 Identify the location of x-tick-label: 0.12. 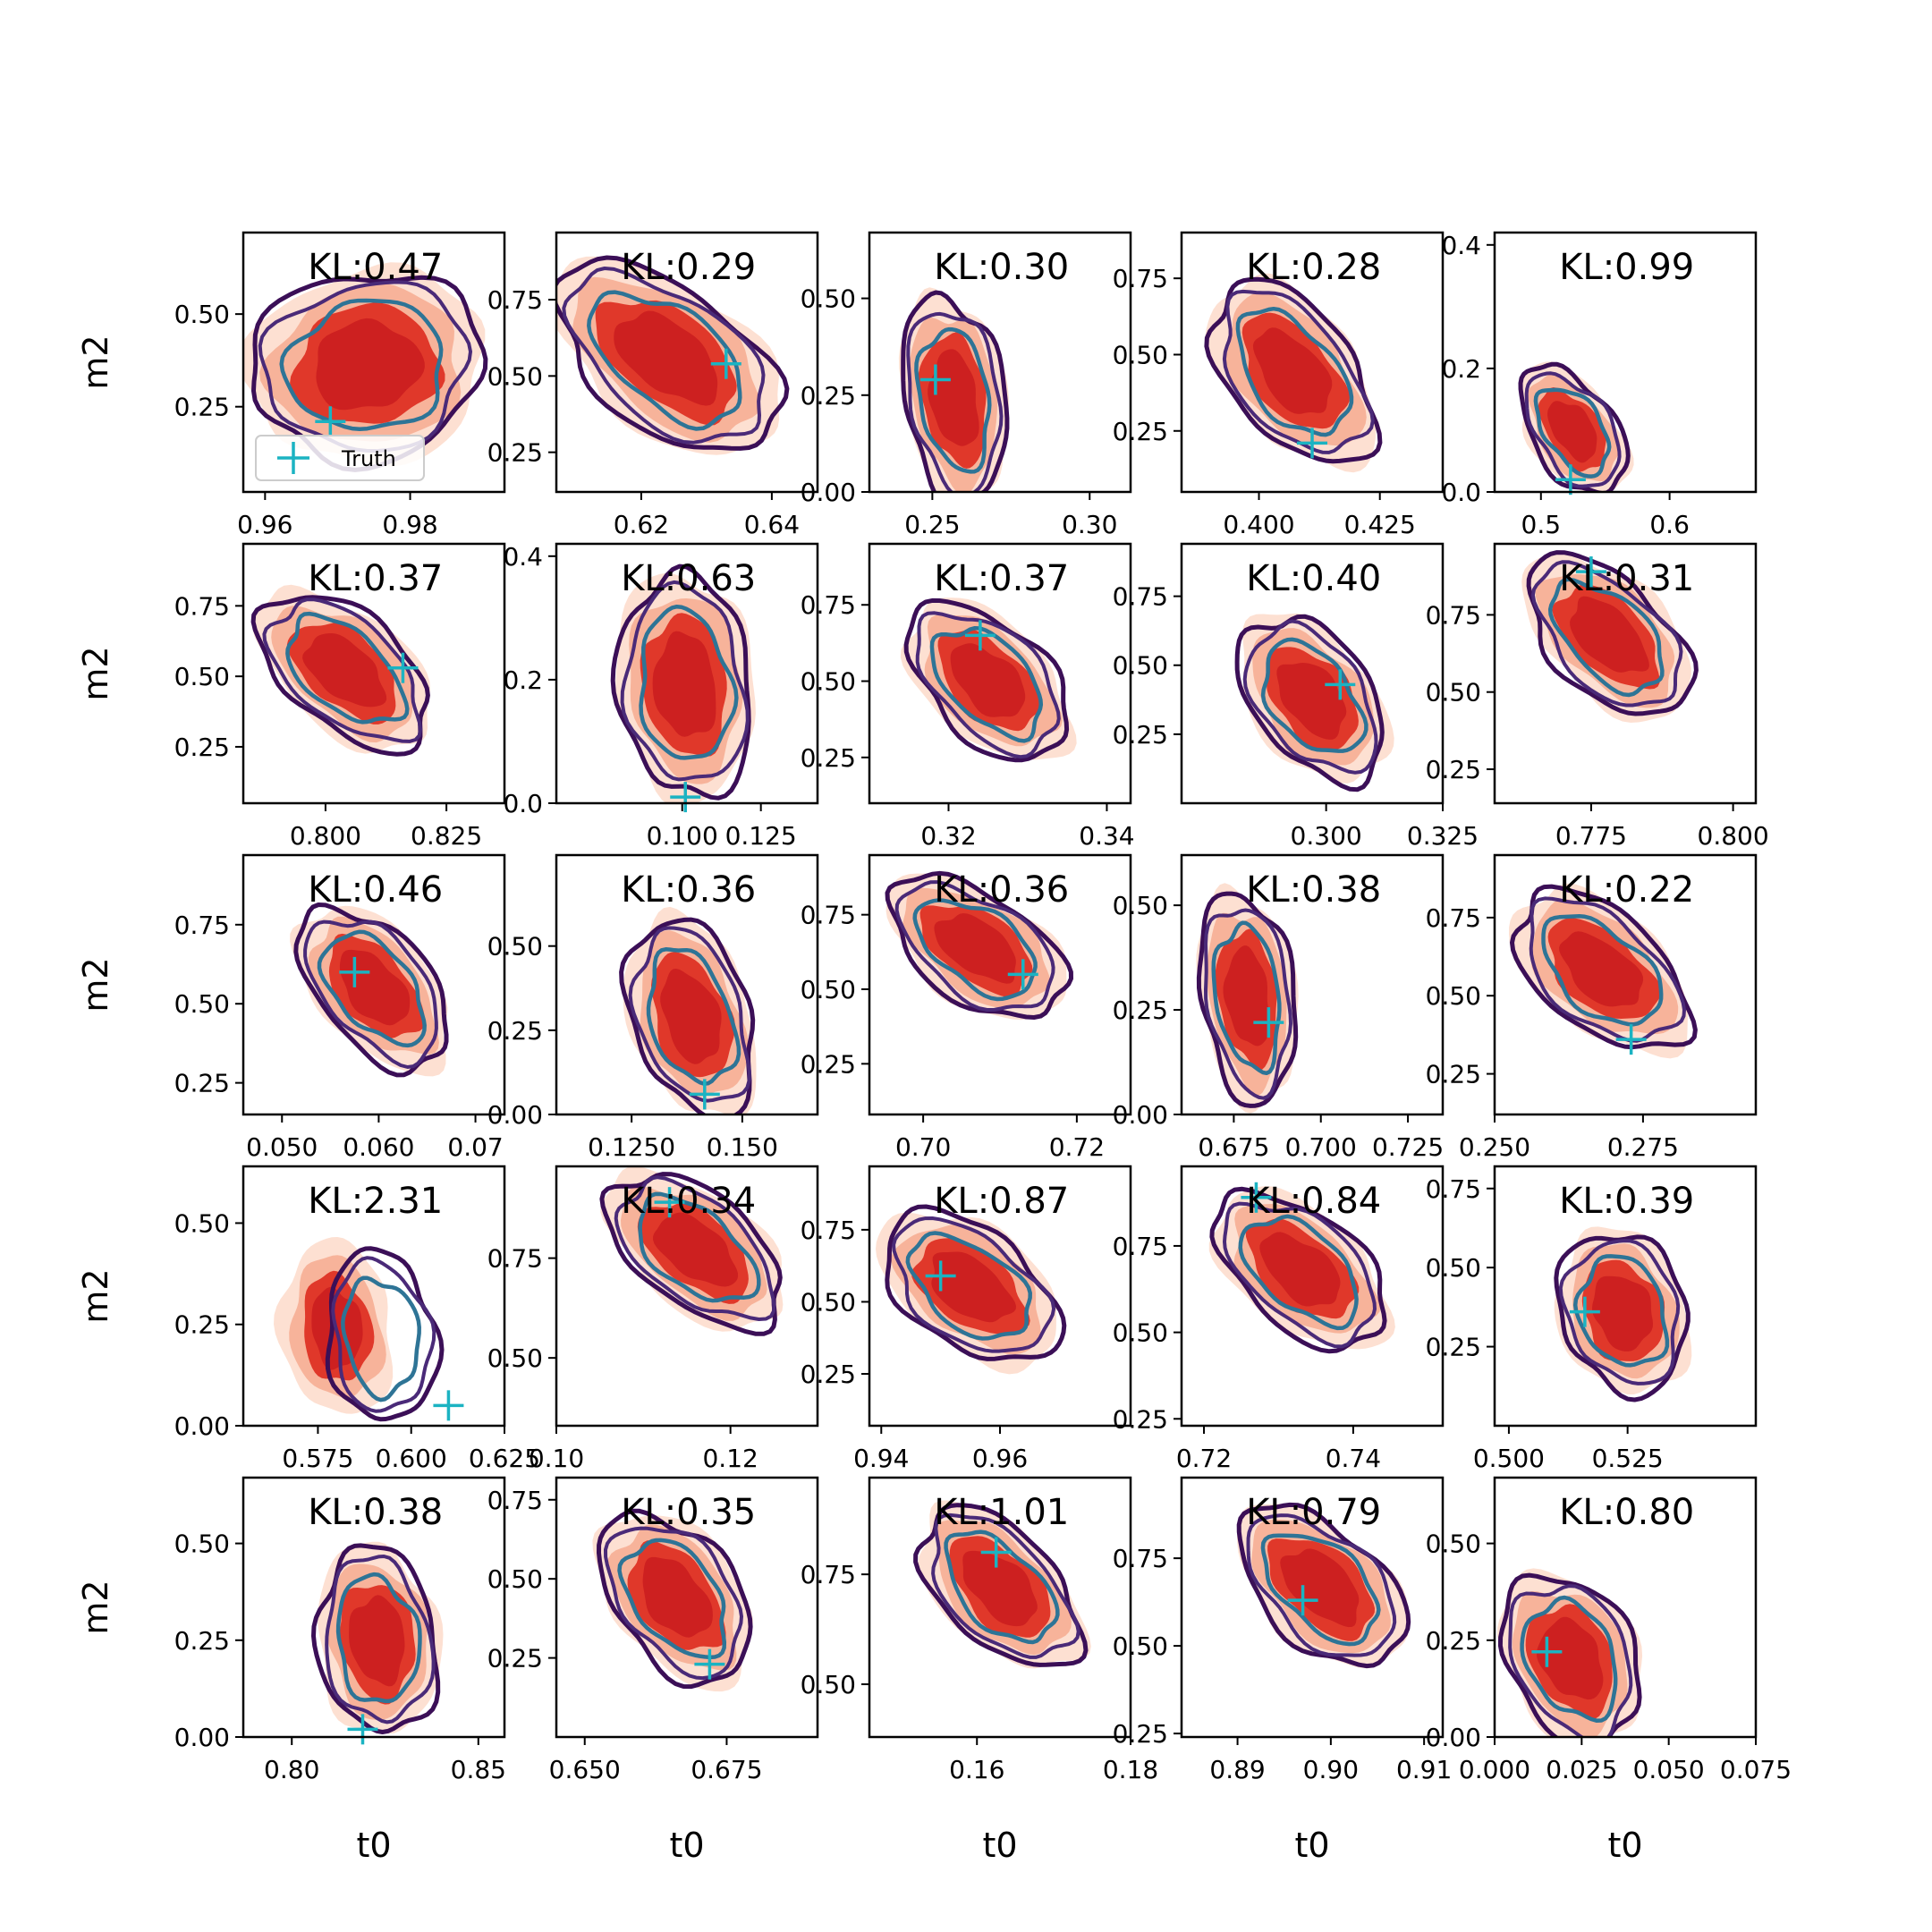
(730, 1458).